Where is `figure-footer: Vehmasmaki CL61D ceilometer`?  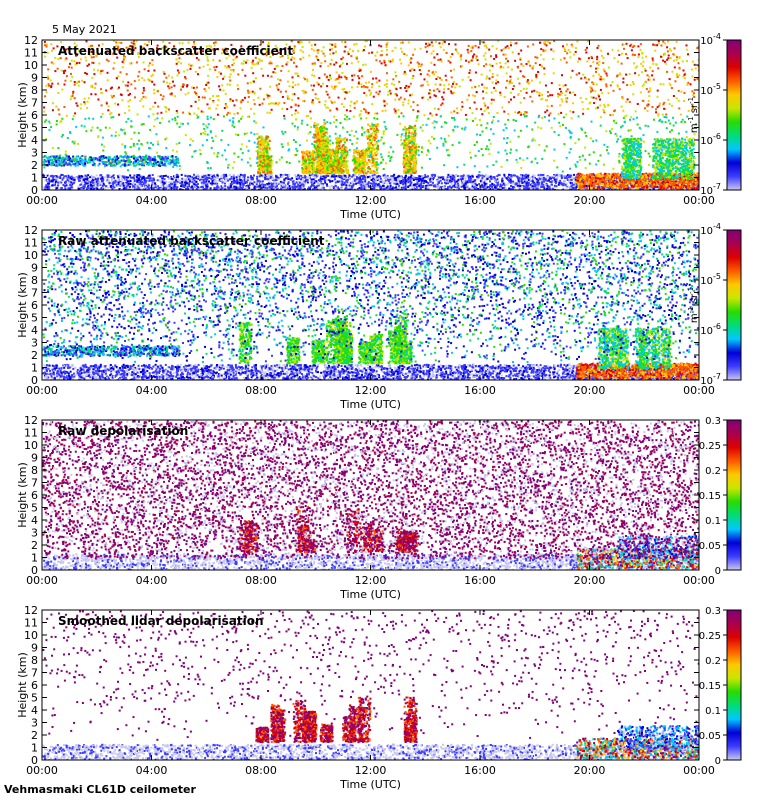
figure-footer: Vehmasmaki CL61D ceilometer is located at coordinates (100, 789).